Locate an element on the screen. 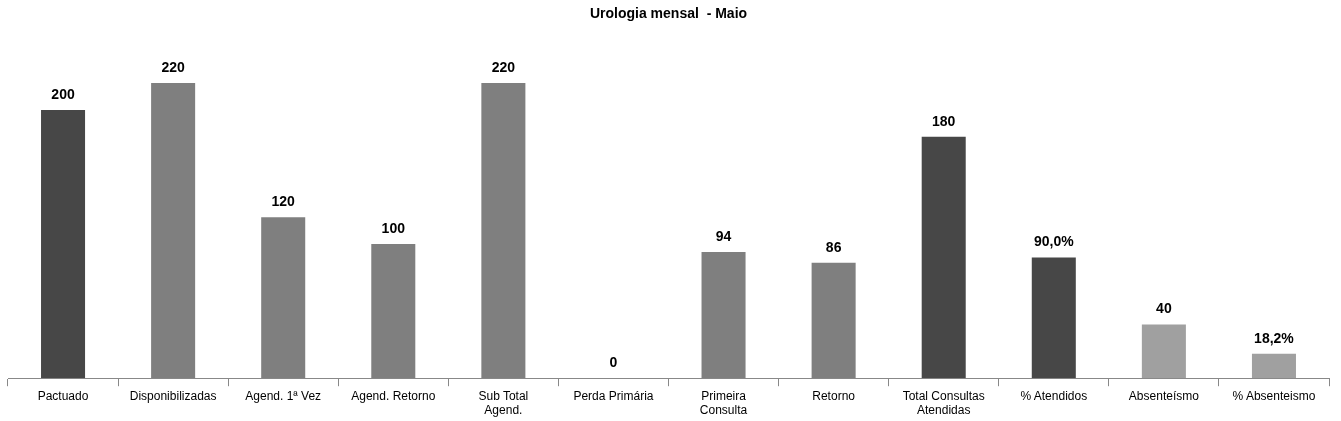 The height and width of the screenshot is (421, 1341). x-tick-label: Perda Primária is located at coordinates (613, 395).